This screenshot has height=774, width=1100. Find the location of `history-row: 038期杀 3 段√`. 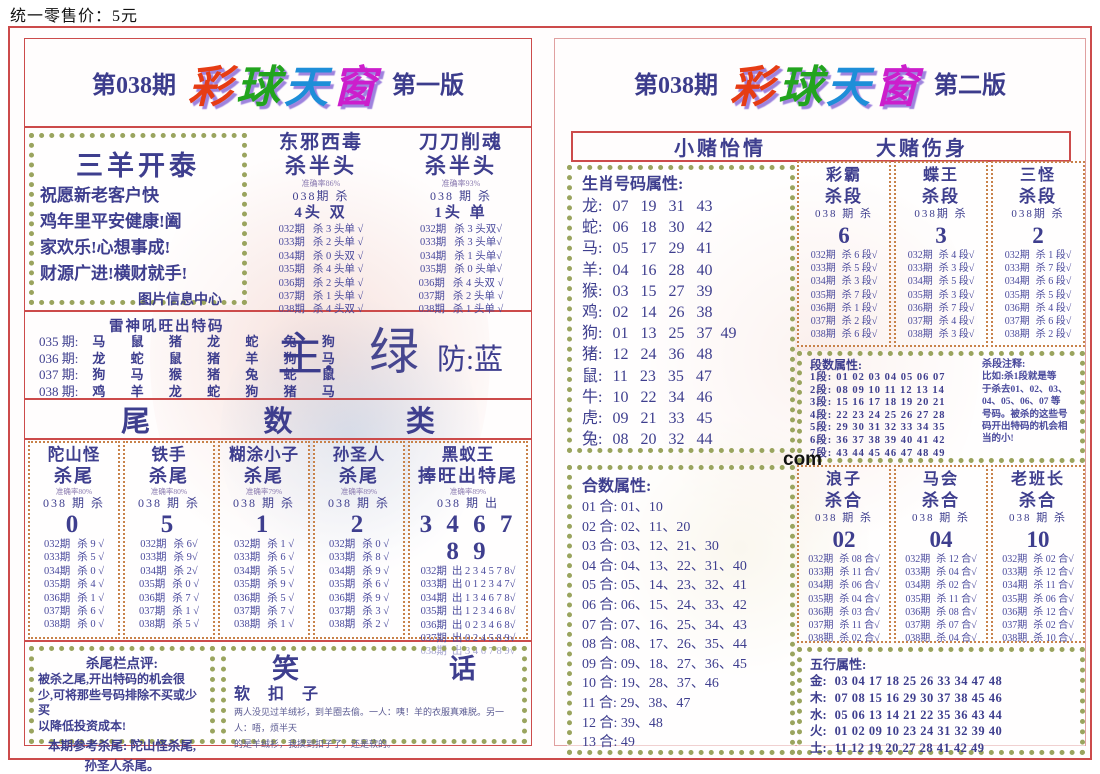

history-row: 038期杀 3 段√ is located at coordinates (941, 335).